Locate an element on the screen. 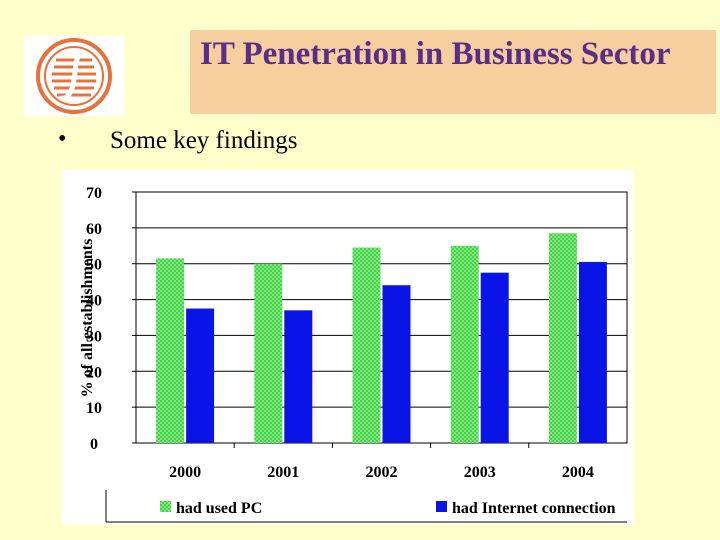  slide-title: IT Penetration in Business Sector is located at coordinates (435, 54).